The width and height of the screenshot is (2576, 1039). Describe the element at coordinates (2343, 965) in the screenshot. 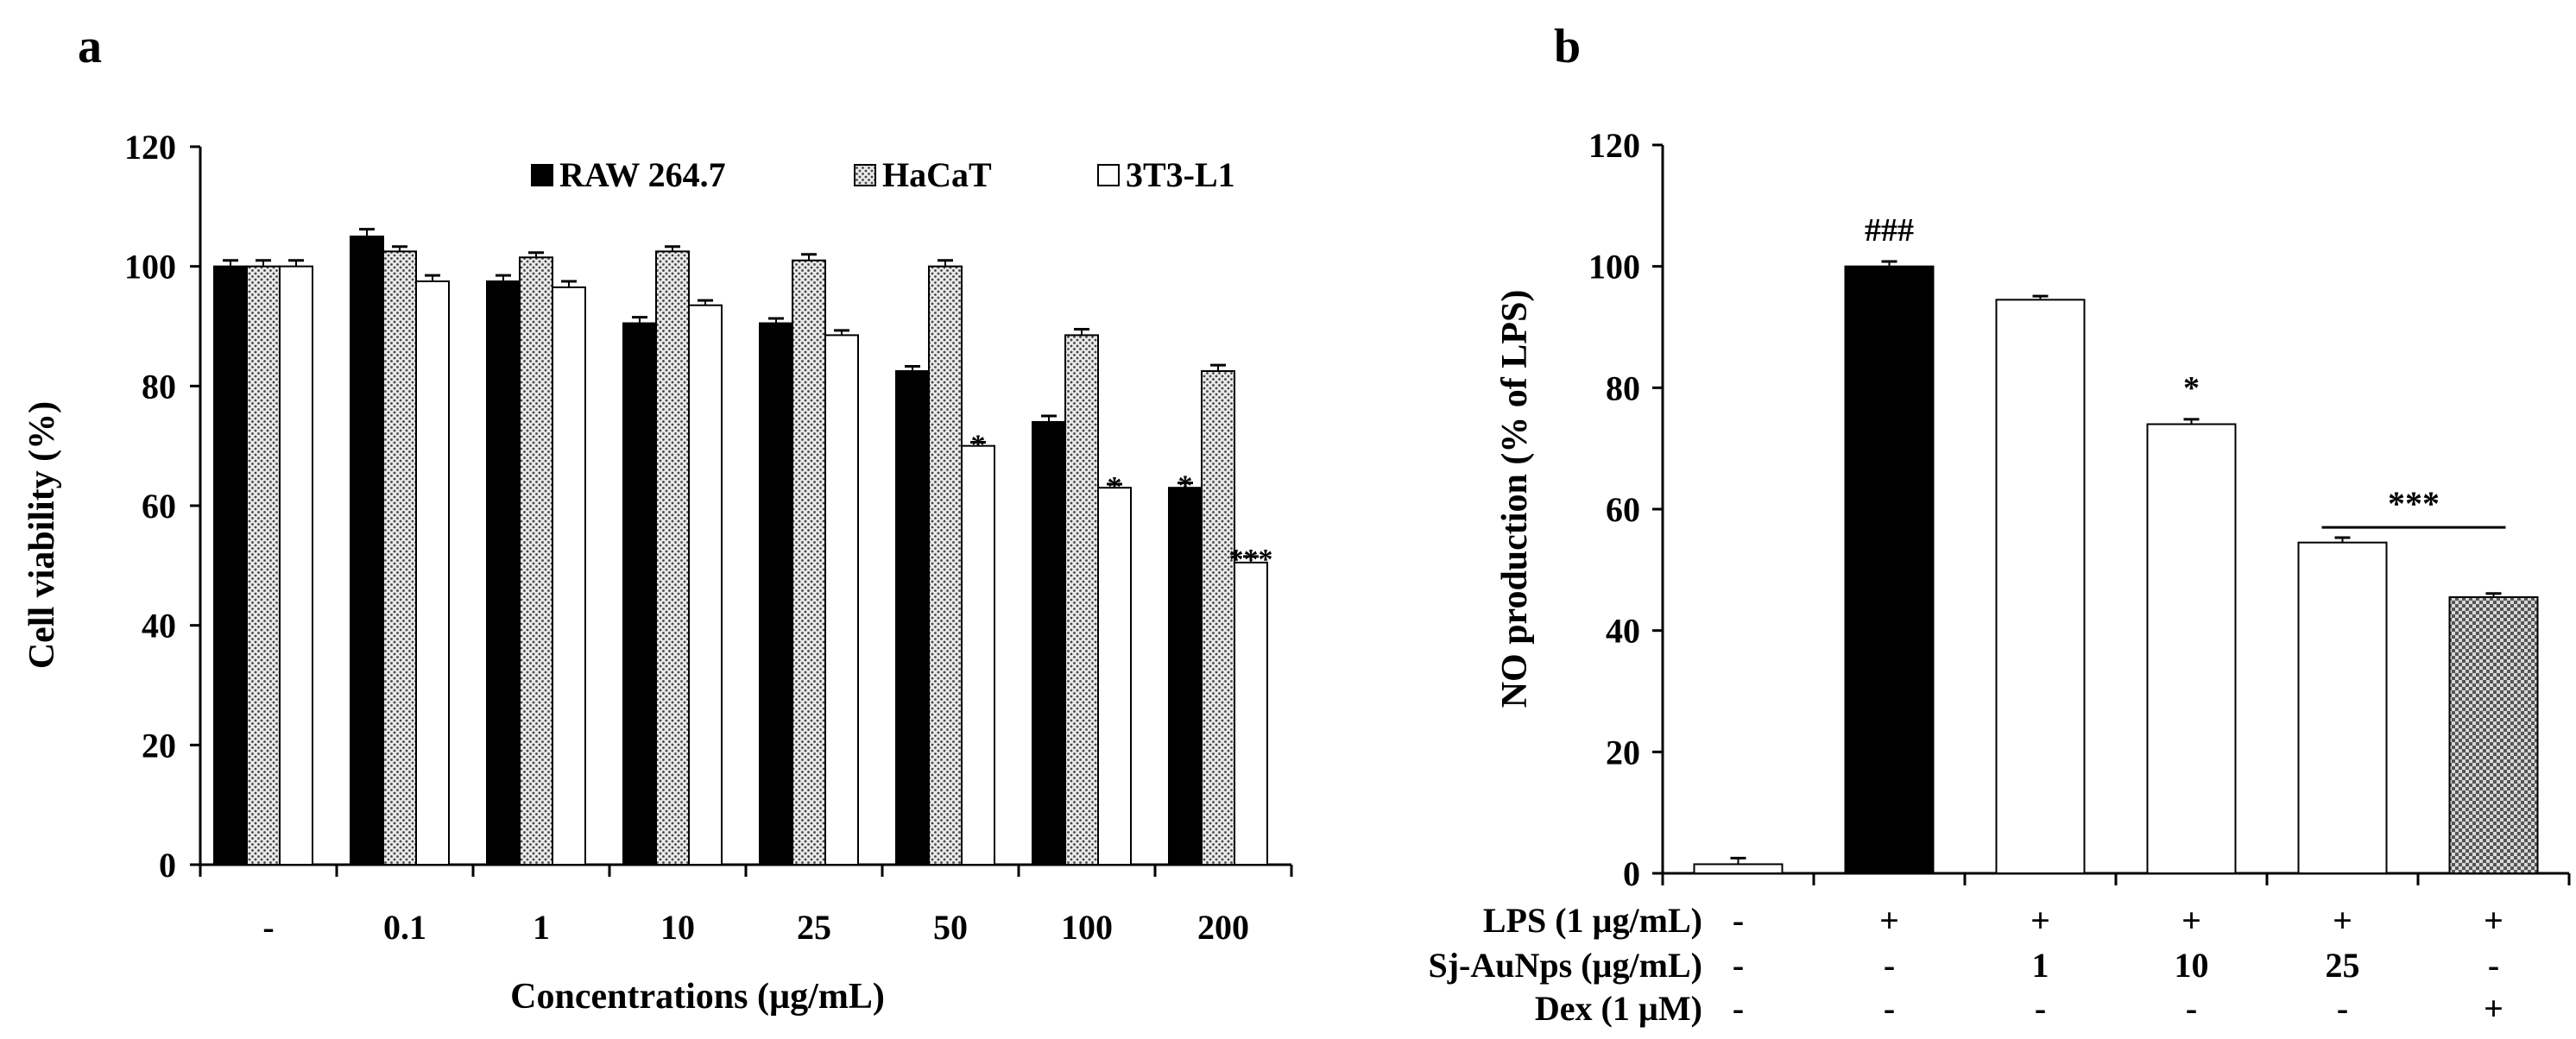

I see `treatment-cell: 25` at that location.